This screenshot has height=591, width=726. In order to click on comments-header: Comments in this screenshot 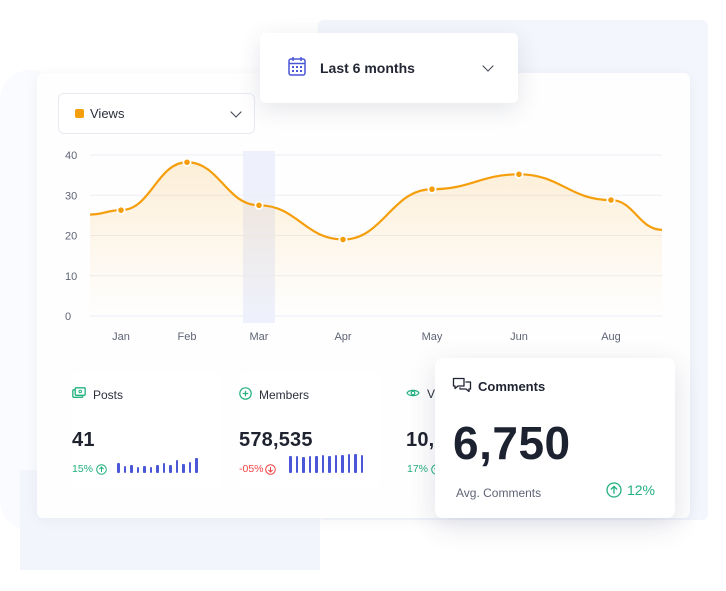, I will do `click(498, 386)`.